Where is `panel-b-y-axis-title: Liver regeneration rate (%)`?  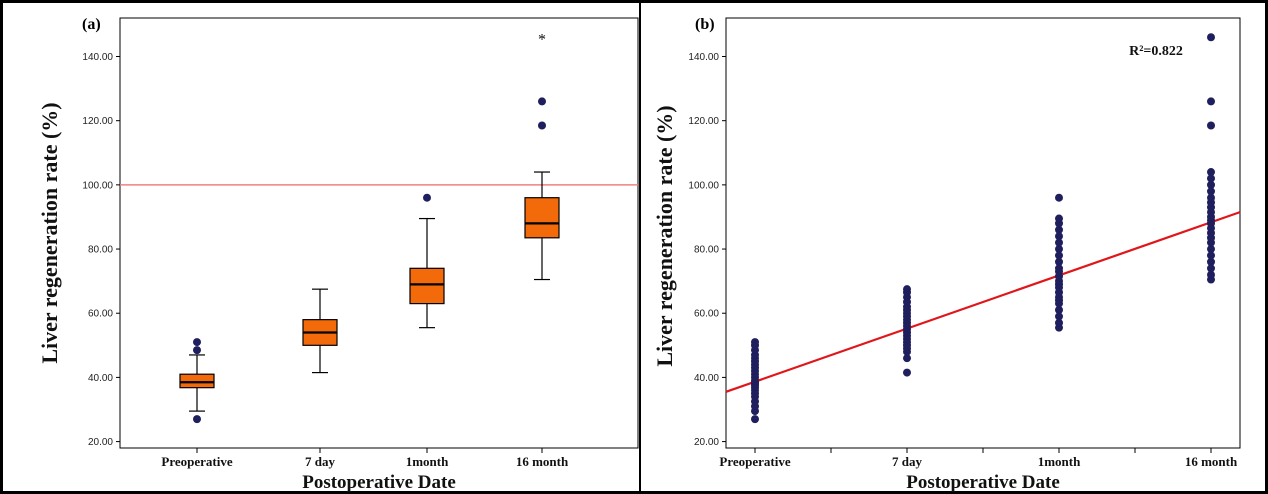 panel-b-y-axis-title: Liver regeneration rate (%) is located at coordinates (664, 235).